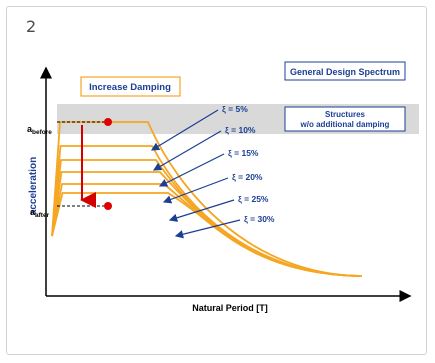 The image size is (435, 363). I want to click on damping-label-1: ξ = 5%, so click(235, 109).